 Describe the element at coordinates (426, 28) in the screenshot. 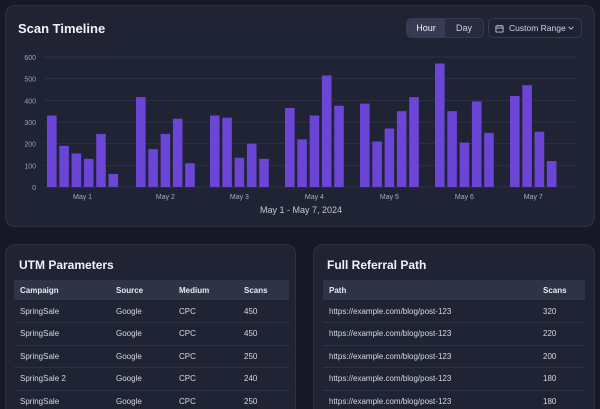

I see `hour-toggle-button: Hour` at that location.